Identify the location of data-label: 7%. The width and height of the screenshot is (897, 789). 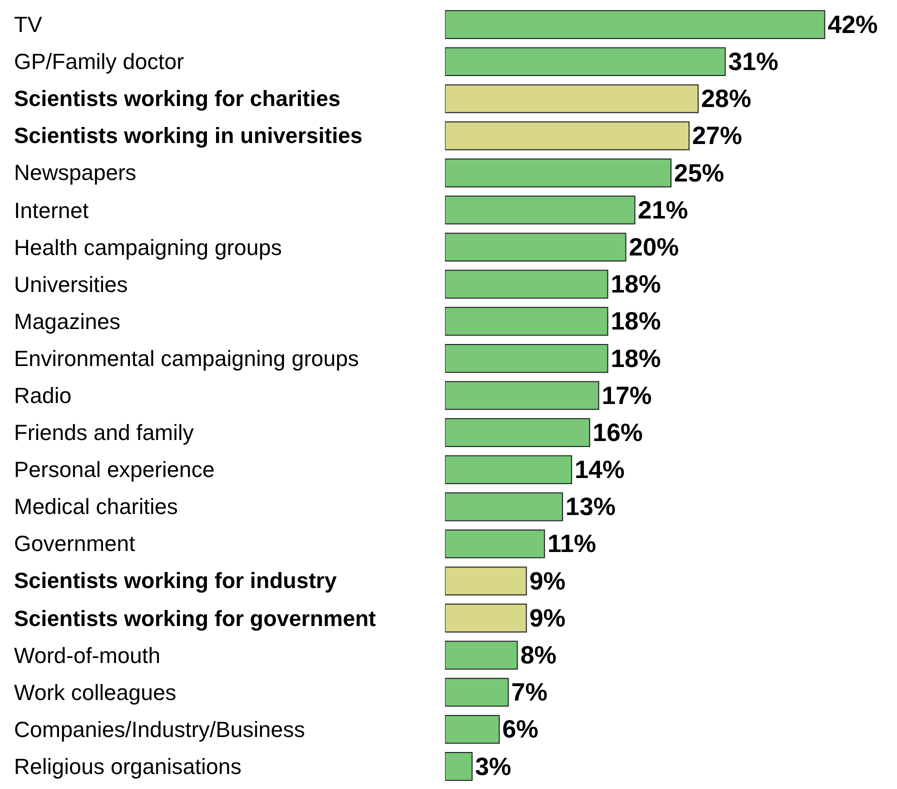
(529, 692).